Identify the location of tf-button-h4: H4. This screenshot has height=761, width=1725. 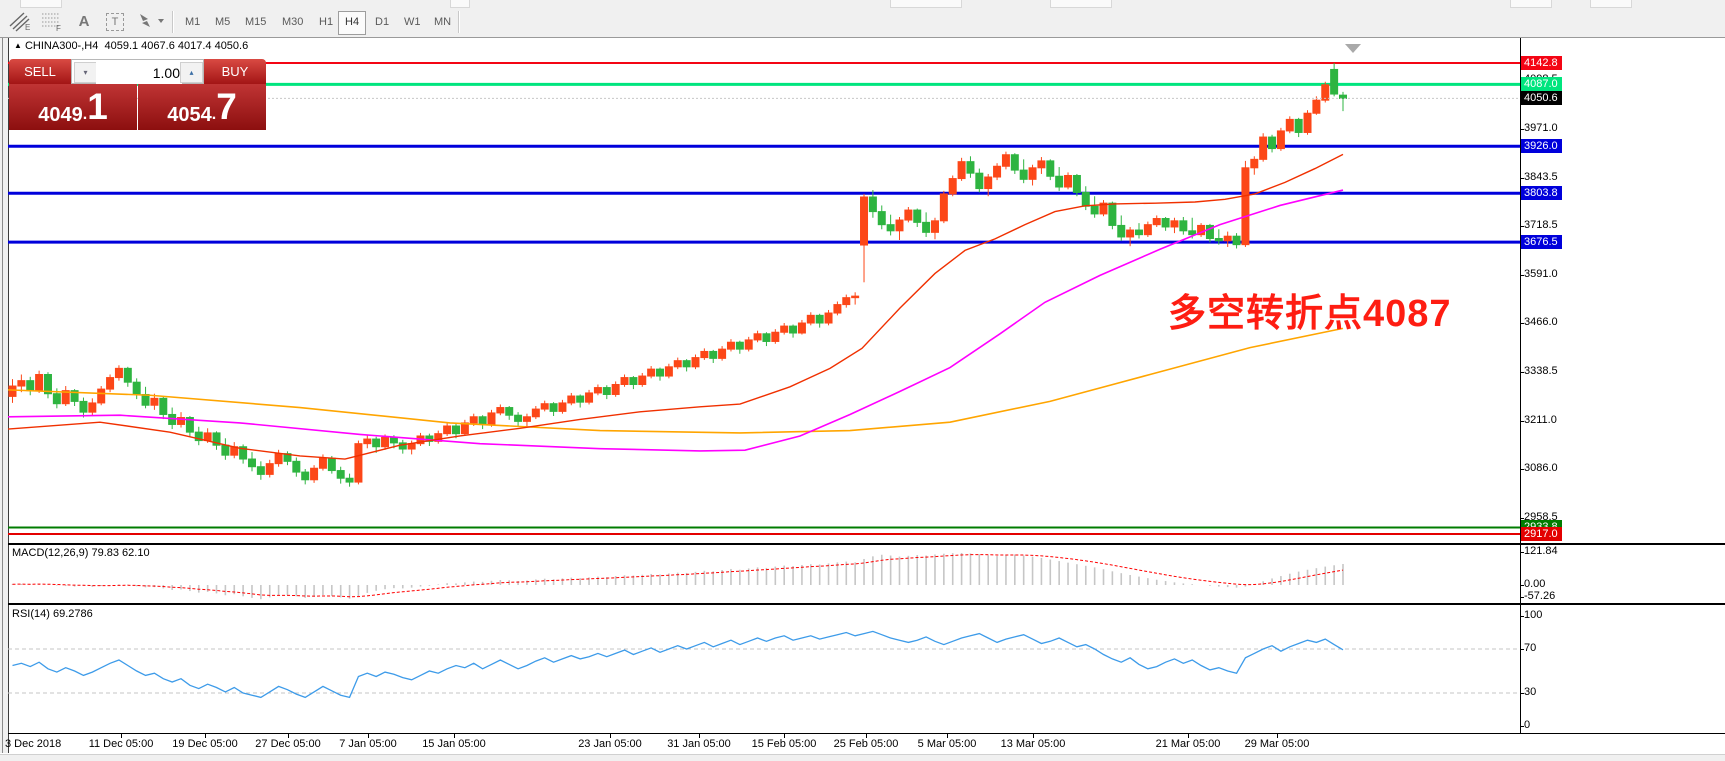
(352, 23).